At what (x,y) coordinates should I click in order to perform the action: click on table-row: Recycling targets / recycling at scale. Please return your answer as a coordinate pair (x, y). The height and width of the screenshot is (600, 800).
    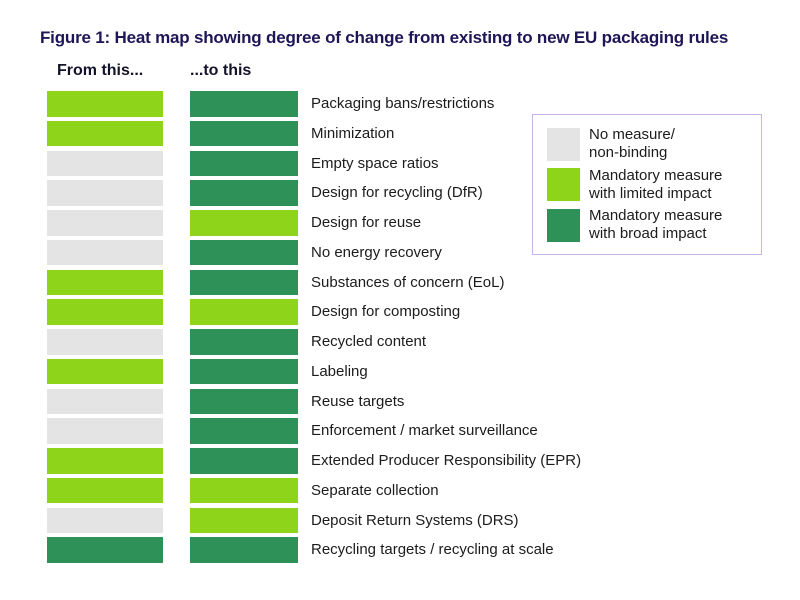
    Looking at the image, I should click on (314, 552).